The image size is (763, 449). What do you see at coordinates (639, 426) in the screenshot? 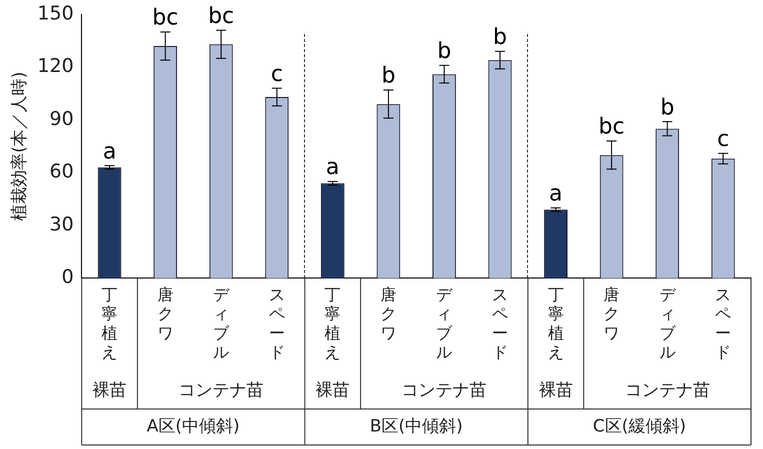
I see `text: C区(緩傾斜)` at bounding box center [639, 426].